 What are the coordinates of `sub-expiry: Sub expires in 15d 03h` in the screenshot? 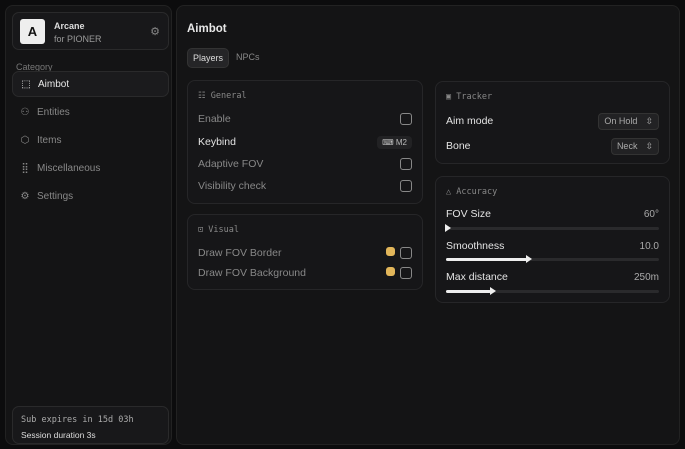 It's located at (77, 420).